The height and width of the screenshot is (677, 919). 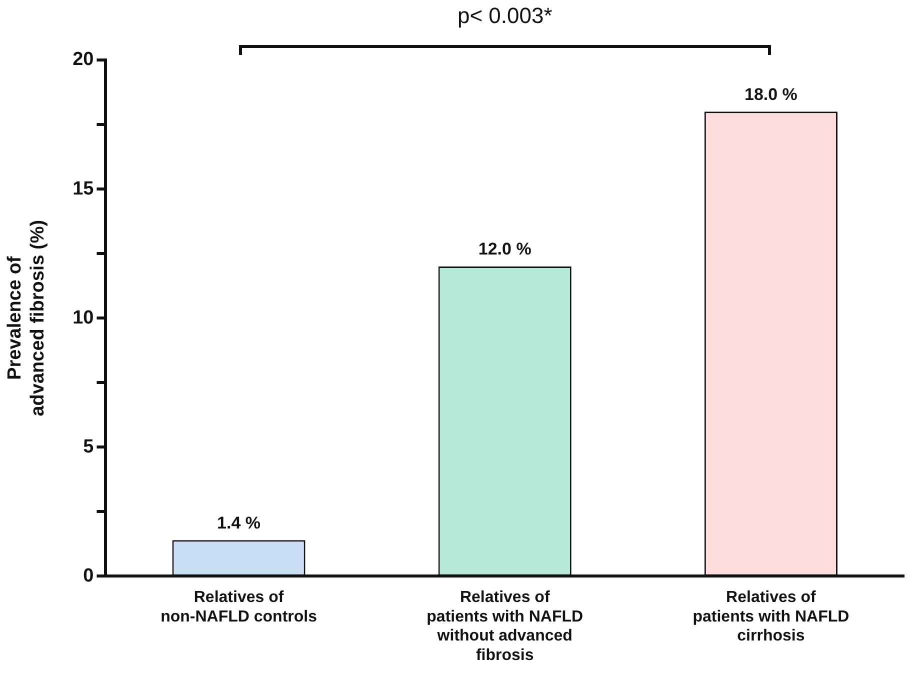 I want to click on text: p< 0.003*, so click(x=504, y=16).